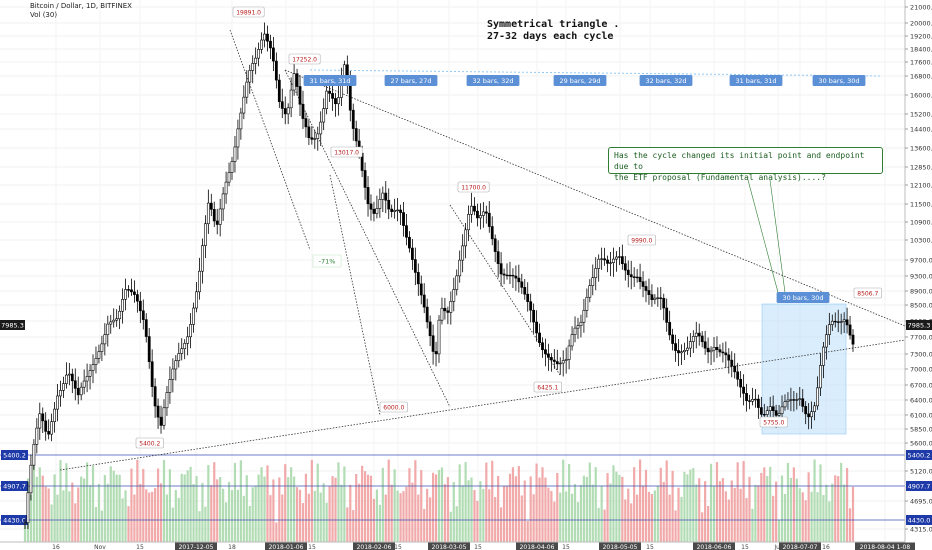  What do you see at coordinates (410, 81) in the screenshot?
I see `cycle-label-text: 27 bars, 27d` at bounding box center [410, 81].